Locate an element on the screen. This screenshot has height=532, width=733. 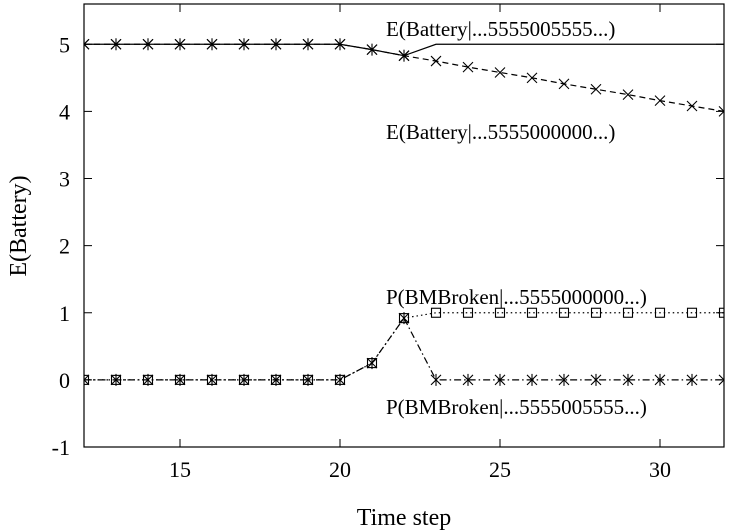
x-axis-label: Time step is located at coordinates (404, 518).